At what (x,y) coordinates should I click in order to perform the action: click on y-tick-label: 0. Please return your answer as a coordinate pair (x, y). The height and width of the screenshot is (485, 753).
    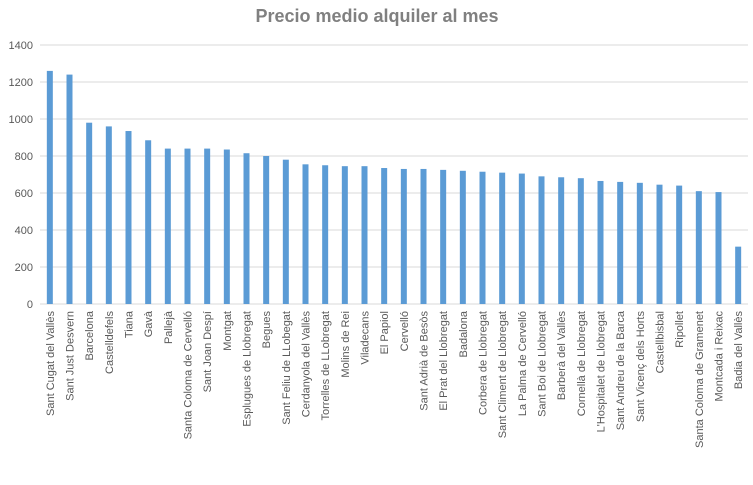
    Looking at the image, I should click on (30, 305).